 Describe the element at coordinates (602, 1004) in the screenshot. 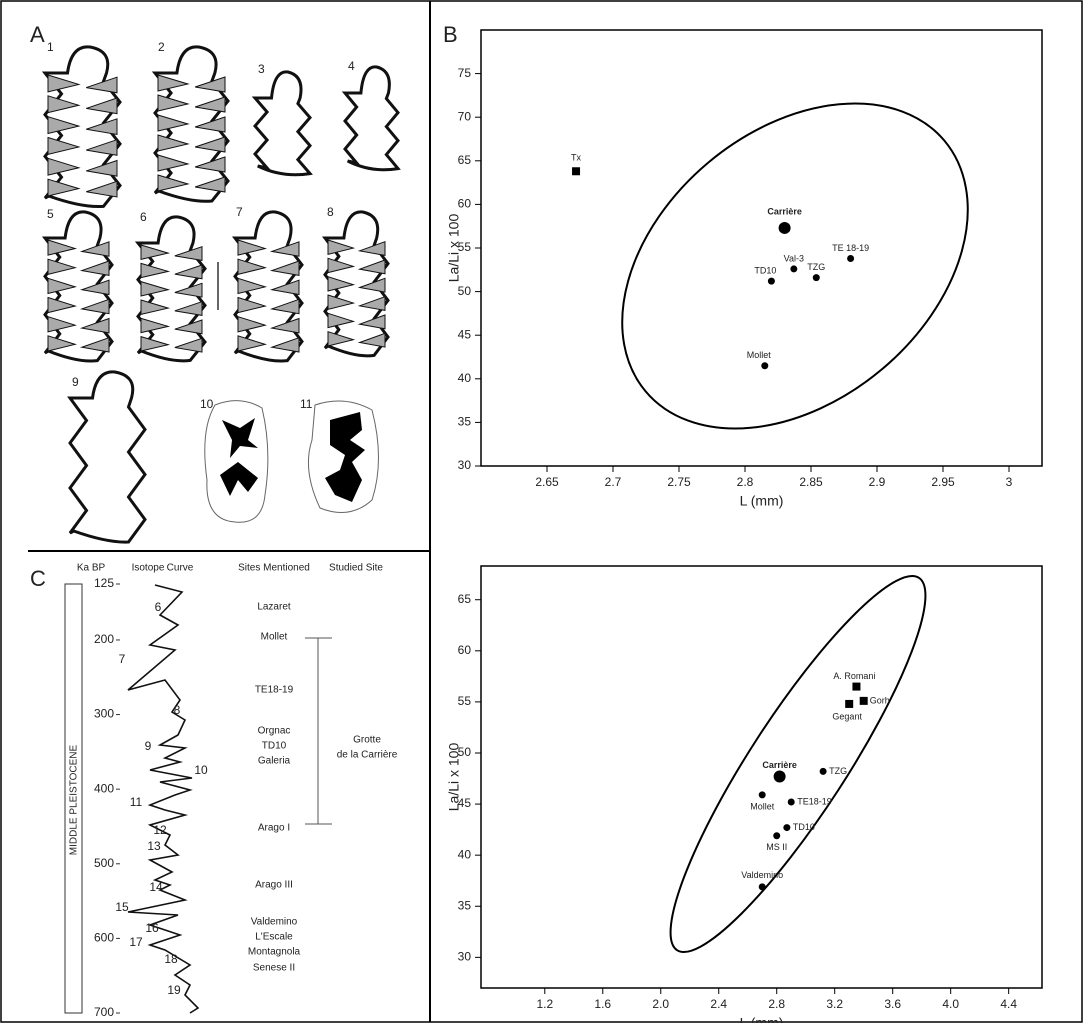

I see `x-tick-label: 1.6` at that location.